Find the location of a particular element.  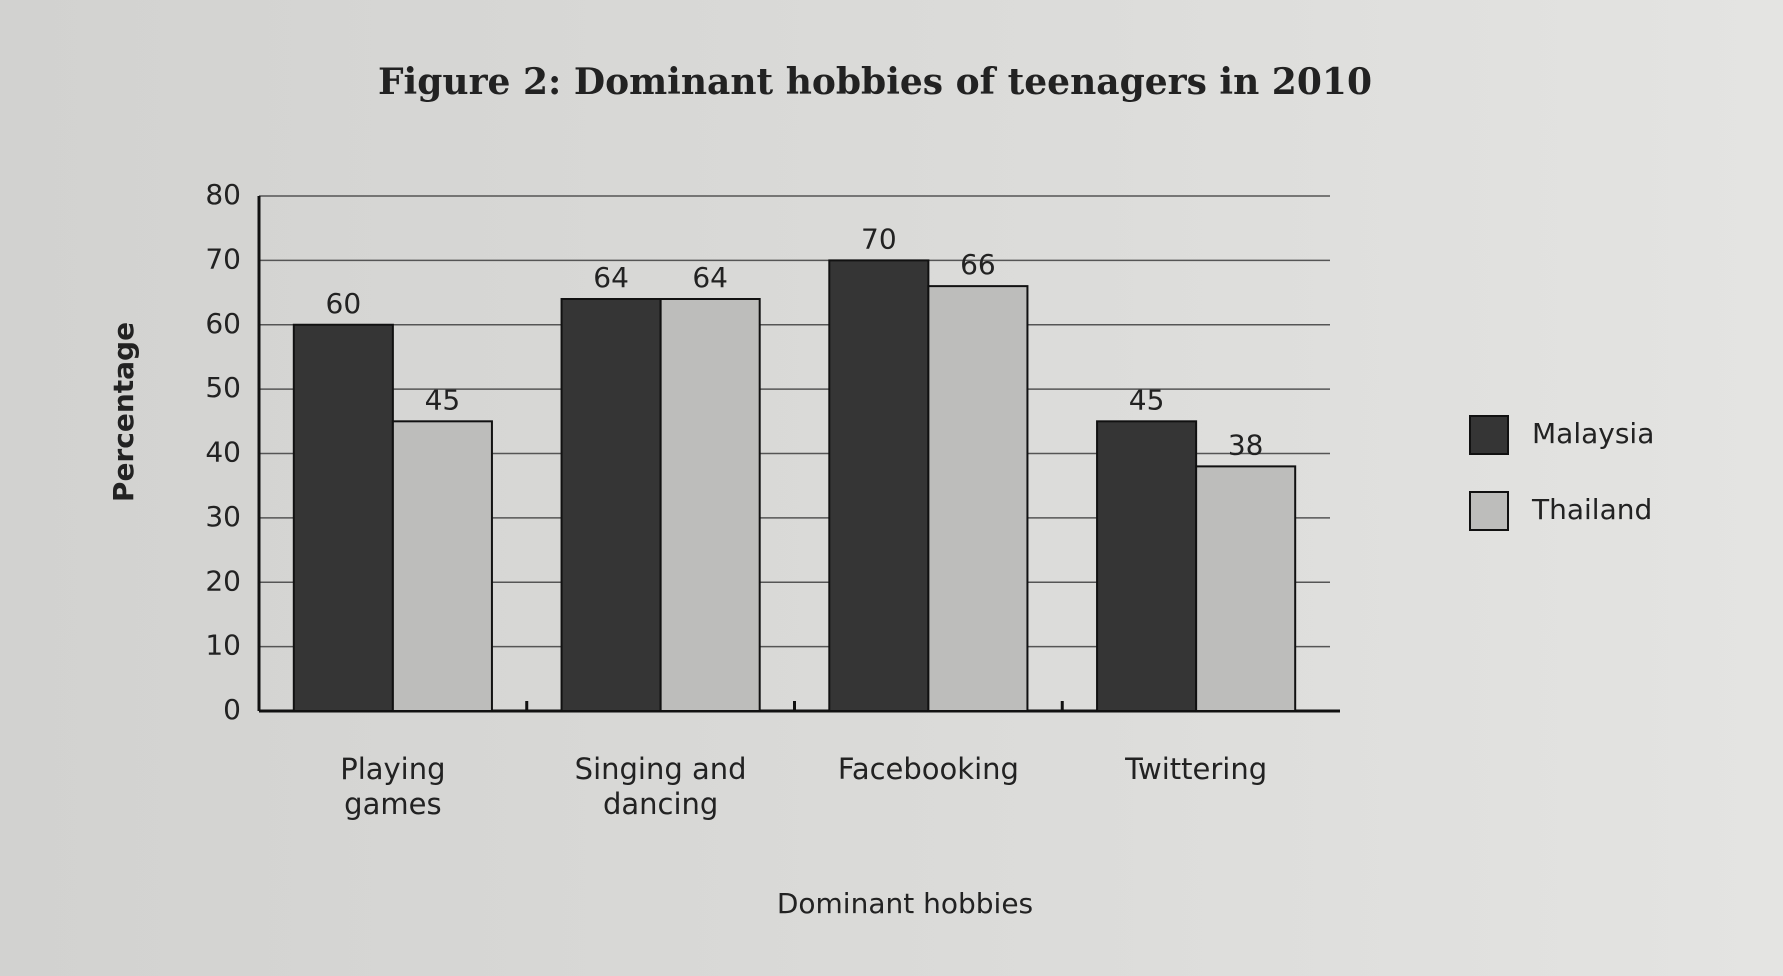

value-label: 66 is located at coordinates (978, 264).